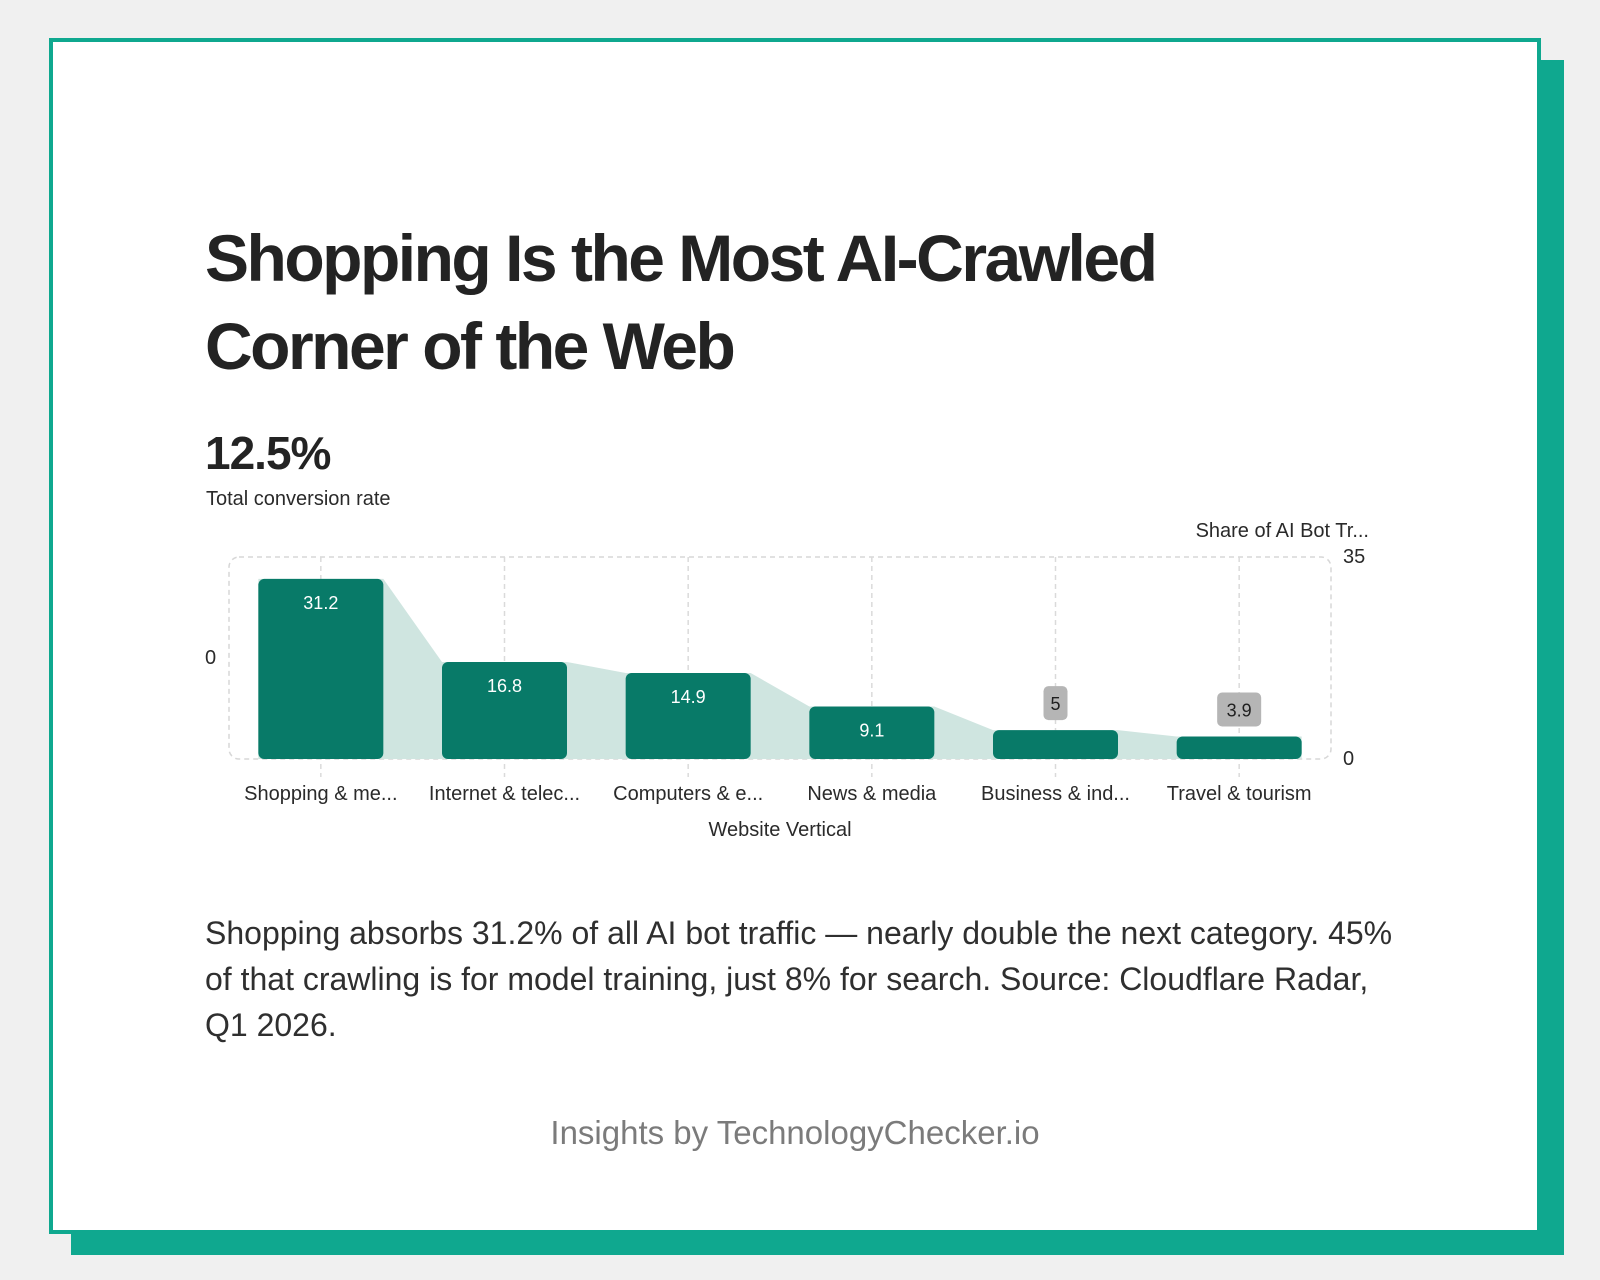  I want to click on bar-value-label: 14.9, so click(688, 697).